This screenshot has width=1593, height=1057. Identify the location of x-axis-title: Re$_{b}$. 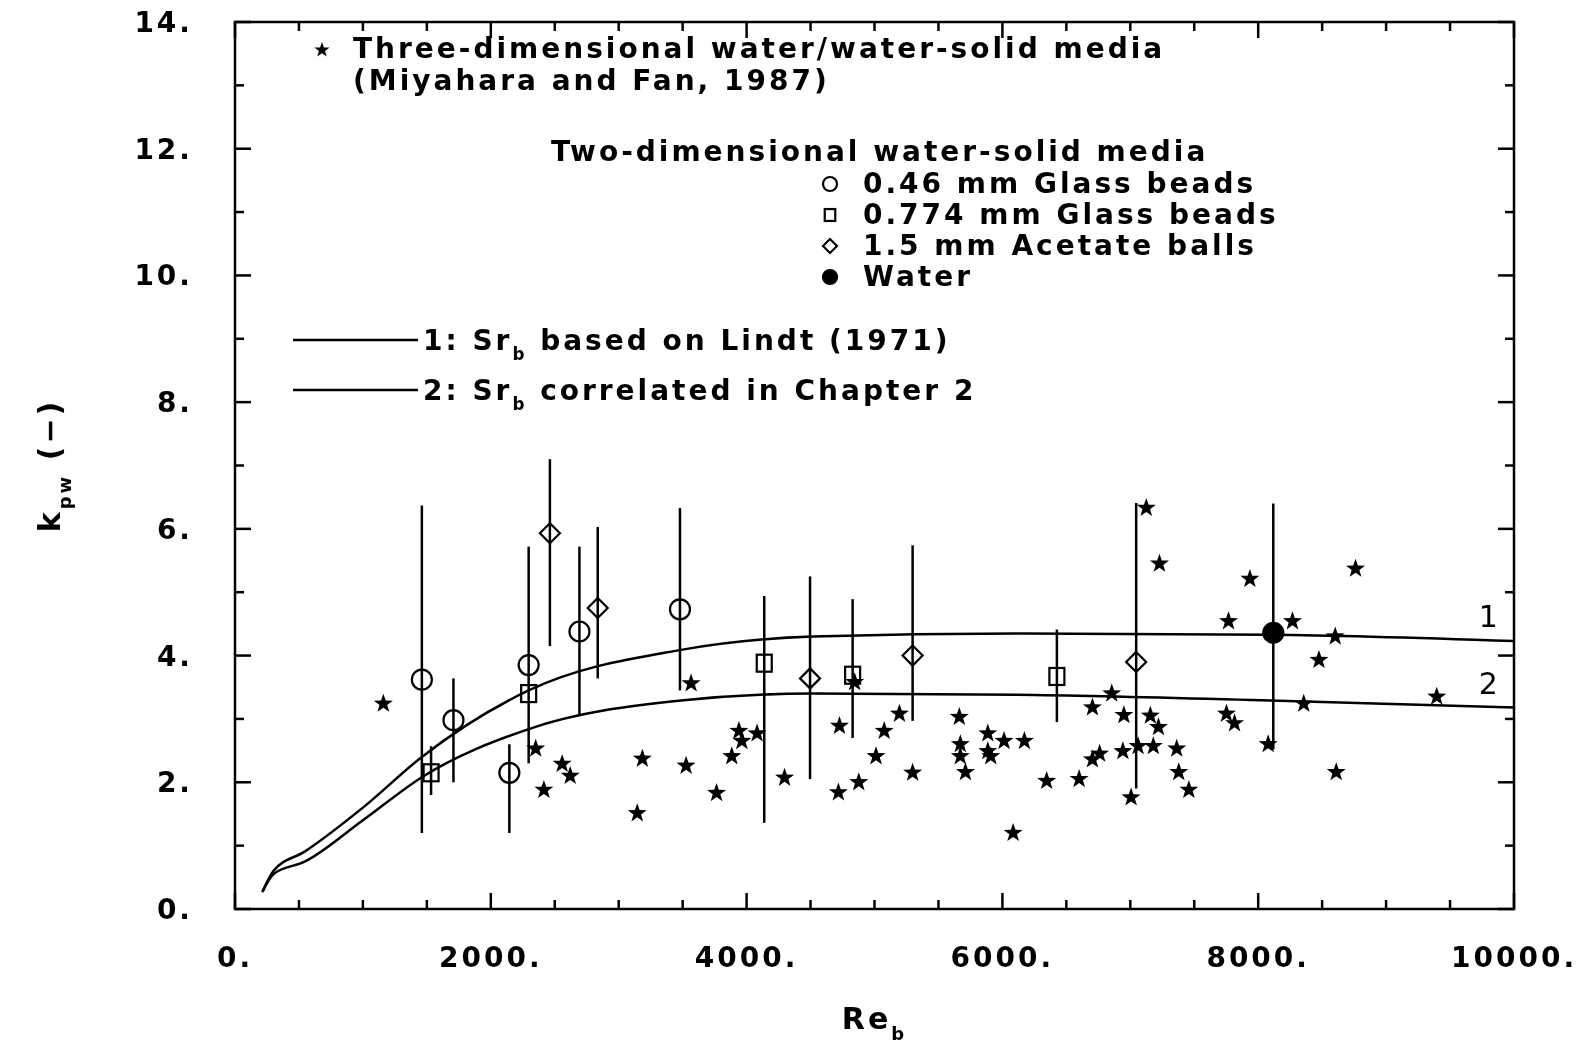
(874, 1022).